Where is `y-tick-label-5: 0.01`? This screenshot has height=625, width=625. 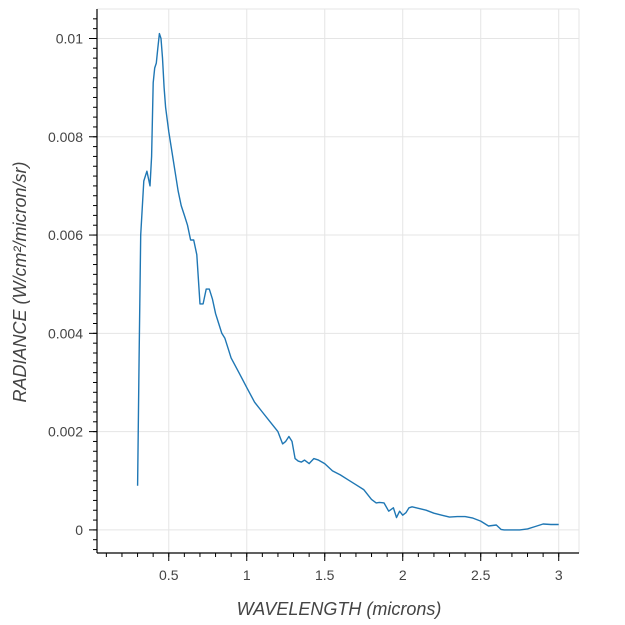 y-tick-label-5: 0.01 is located at coordinates (69, 38).